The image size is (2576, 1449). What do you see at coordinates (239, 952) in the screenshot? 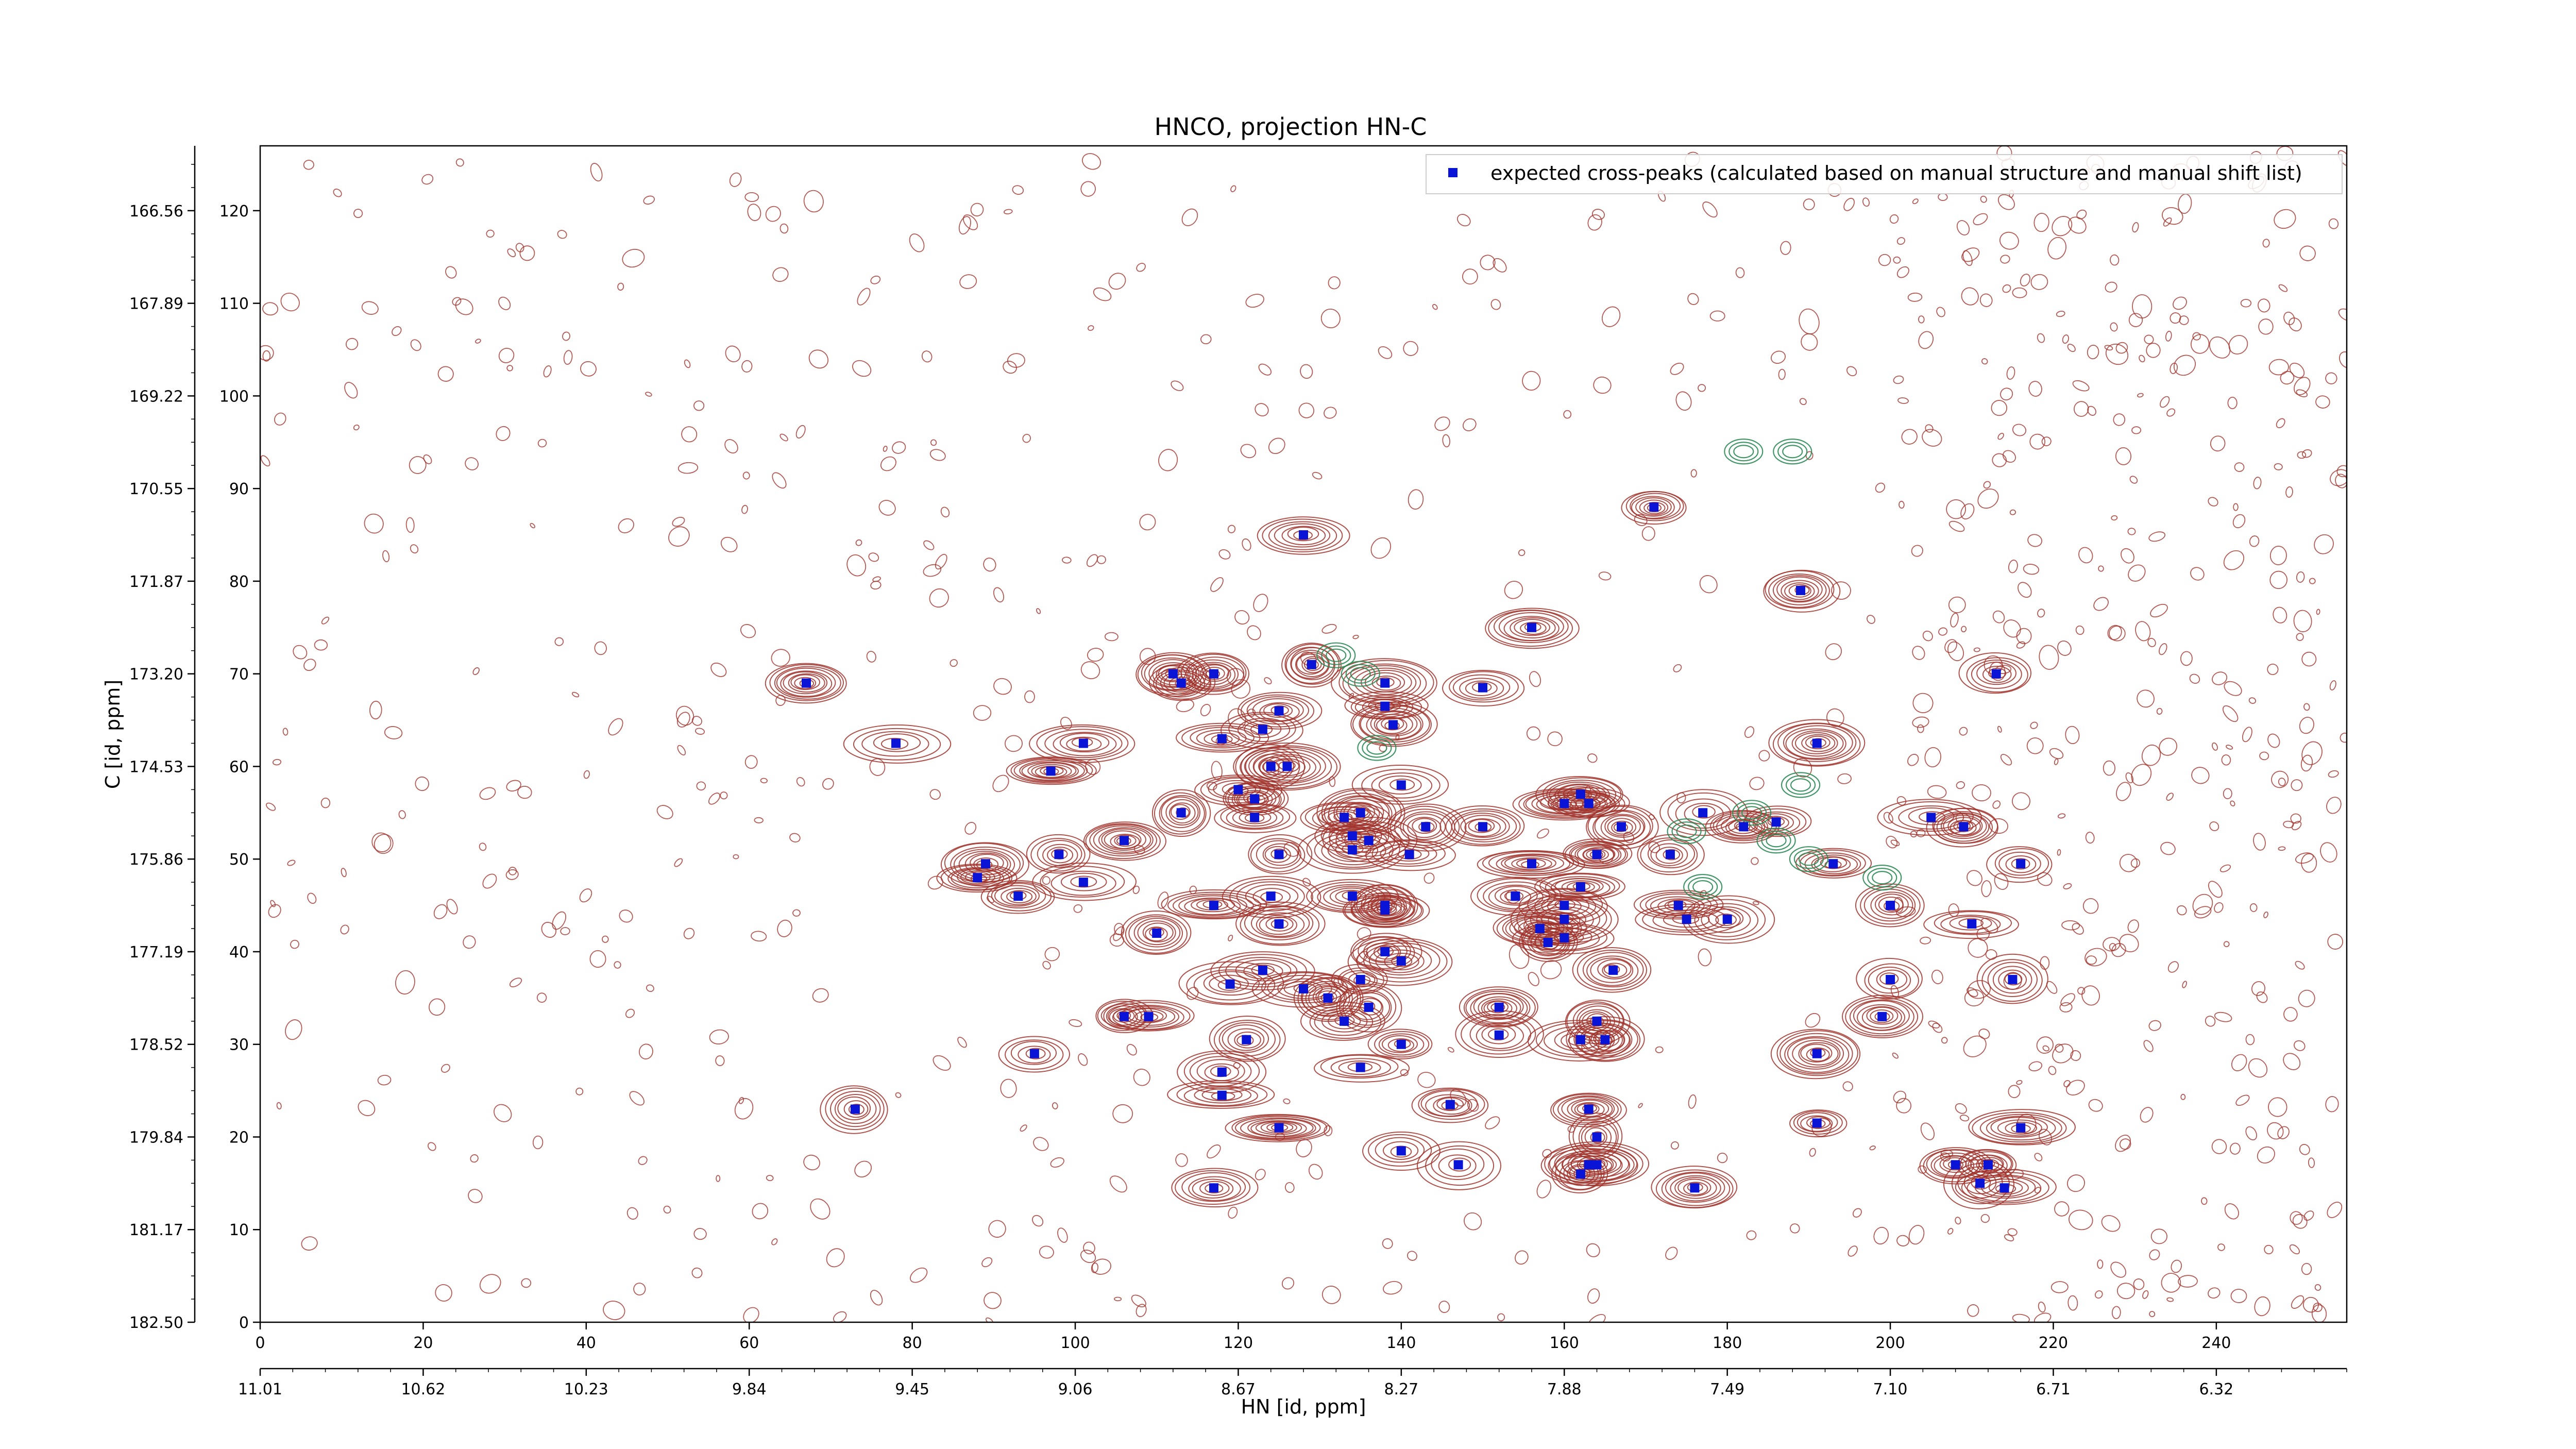
I see `y-tick-label: 40` at bounding box center [239, 952].